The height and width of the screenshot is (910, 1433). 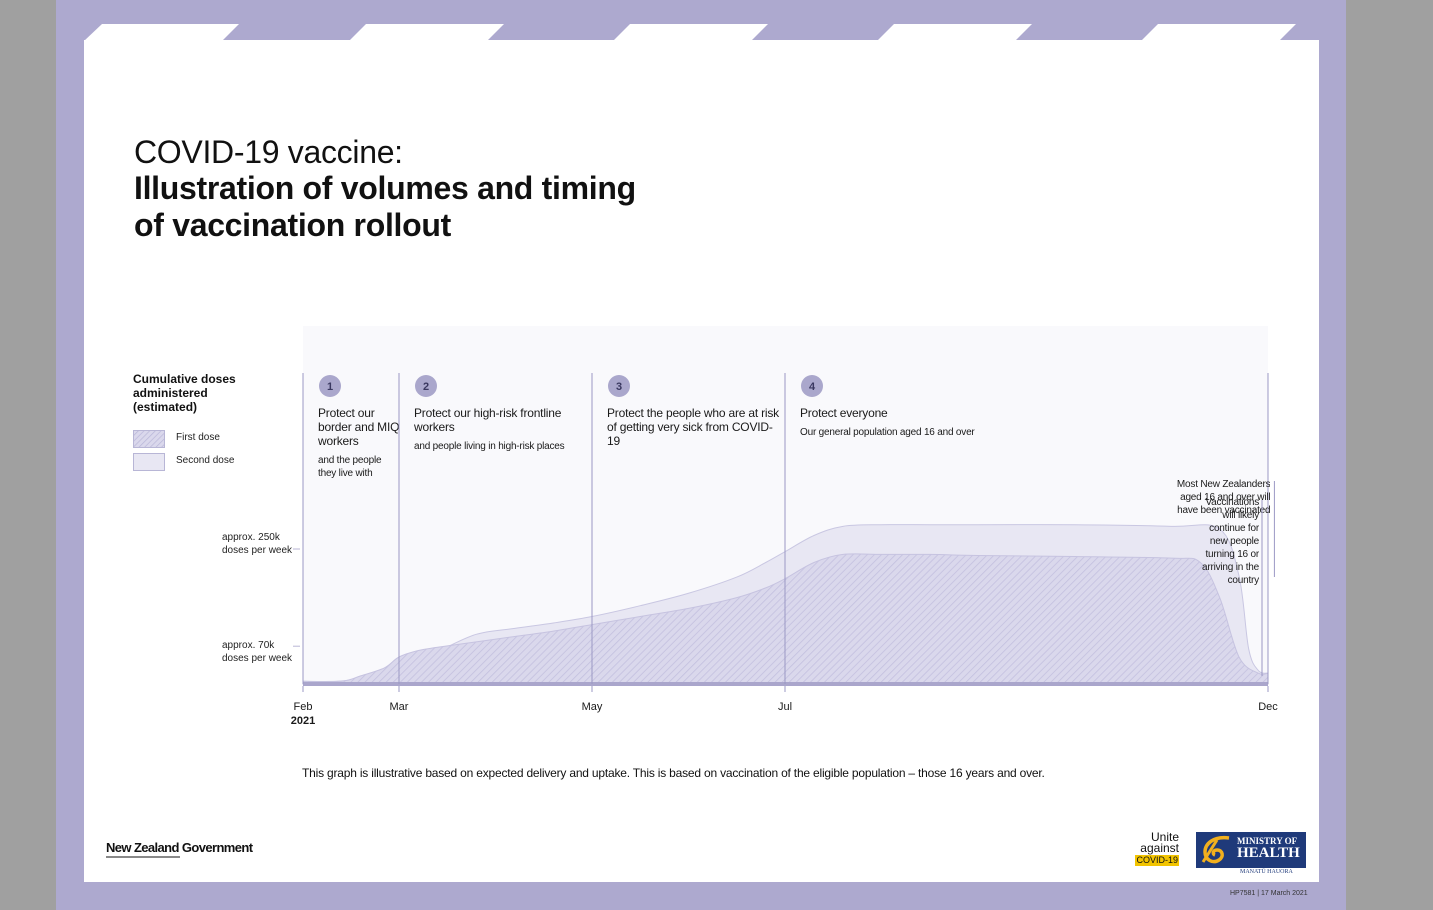 I want to click on unite-line3: COVID-19, so click(x=1157, y=860).